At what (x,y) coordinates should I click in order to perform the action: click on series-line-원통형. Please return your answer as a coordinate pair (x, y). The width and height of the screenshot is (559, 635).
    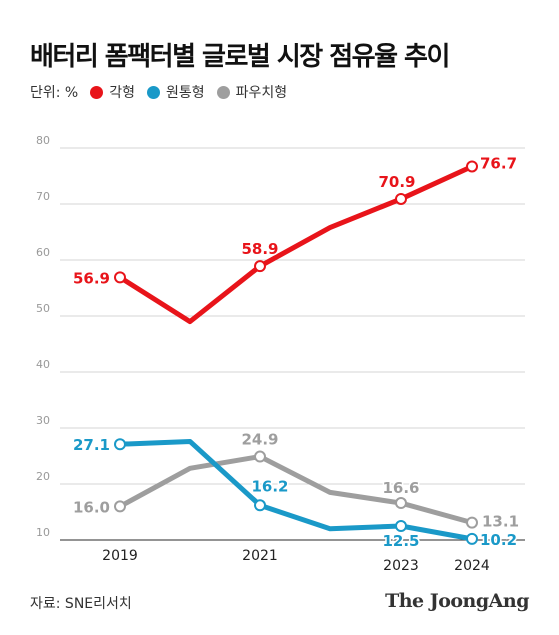
    Looking at the image, I should click on (296, 490).